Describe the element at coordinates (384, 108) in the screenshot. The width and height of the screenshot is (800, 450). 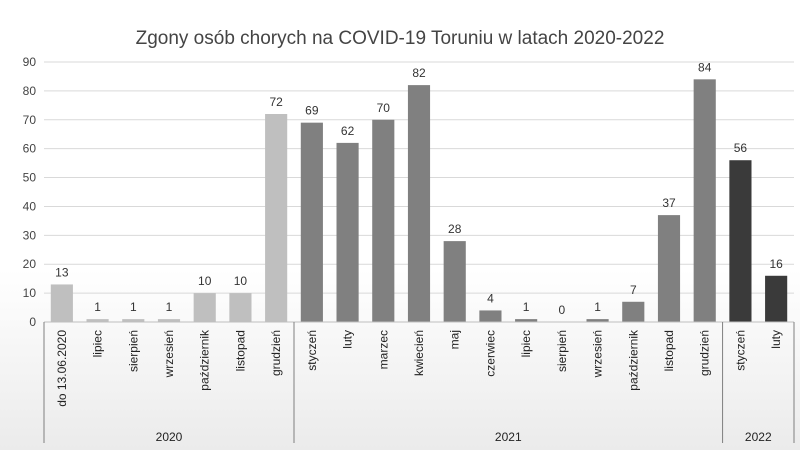
I see `data-label: 70` at that location.